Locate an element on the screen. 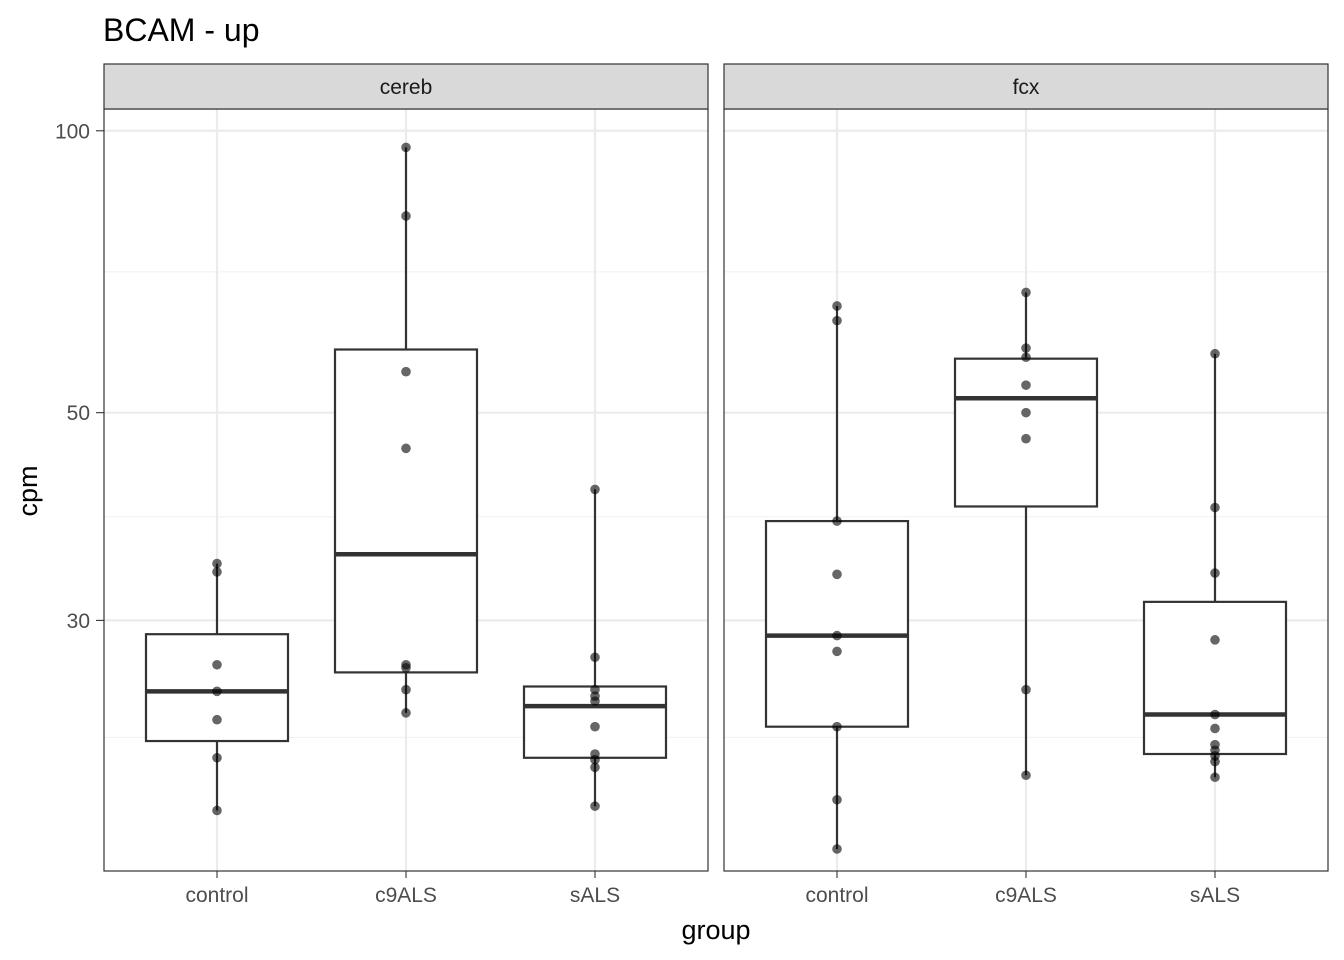 This screenshot has width=1344, height=960. x-axis-title: group is located at coordinates (715, 930).